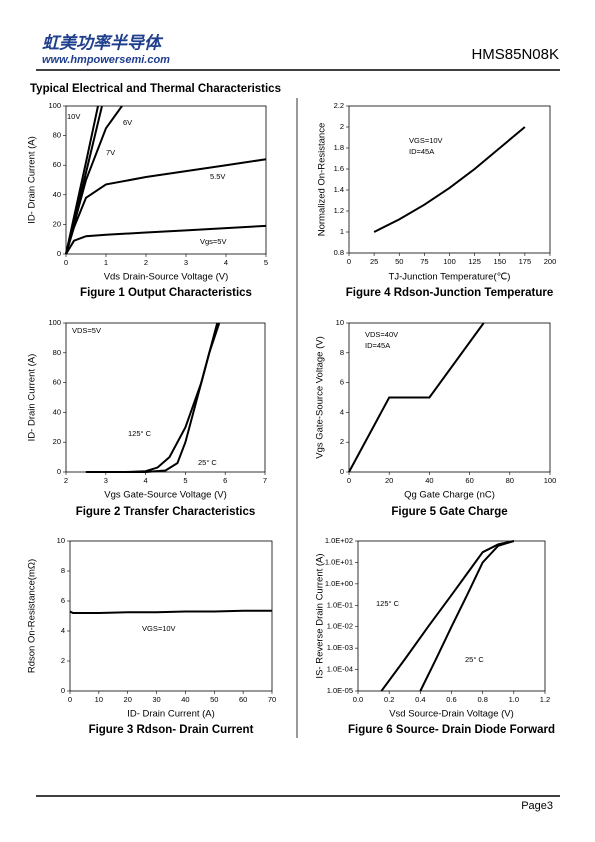  Describe the element at coordinates (339, 105) in the screenshot. I see `y-tick-label: 2.2` at that location.